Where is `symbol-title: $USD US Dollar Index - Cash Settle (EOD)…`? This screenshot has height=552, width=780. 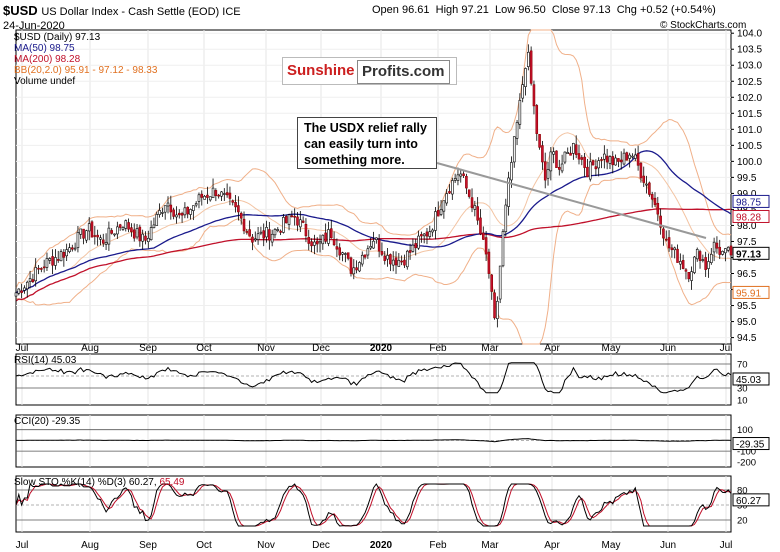
symbol-title: $USD US Dollar Index - Cash Settle (EOD)… is located at coordinates (122, 10).